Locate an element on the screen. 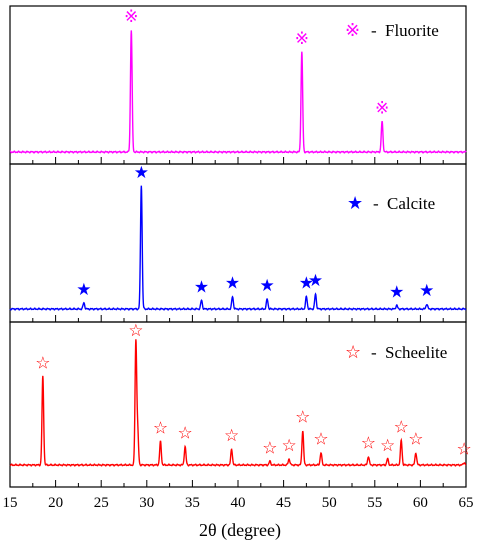 The width and height of the screenshot is (483, 550). legend-label: Scheelite is located at coordinates (416, 352).